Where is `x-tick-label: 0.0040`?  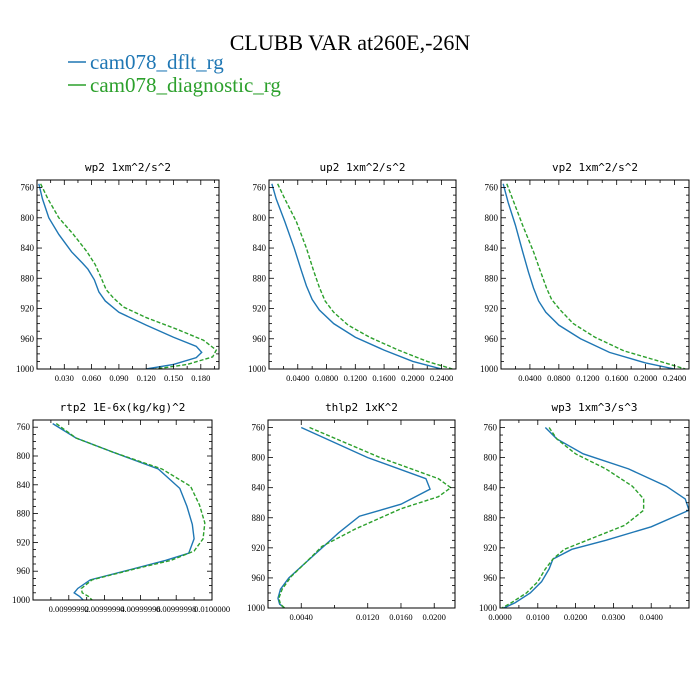
x-tick-label: 0.0040 is located at coordinates (301, 617).